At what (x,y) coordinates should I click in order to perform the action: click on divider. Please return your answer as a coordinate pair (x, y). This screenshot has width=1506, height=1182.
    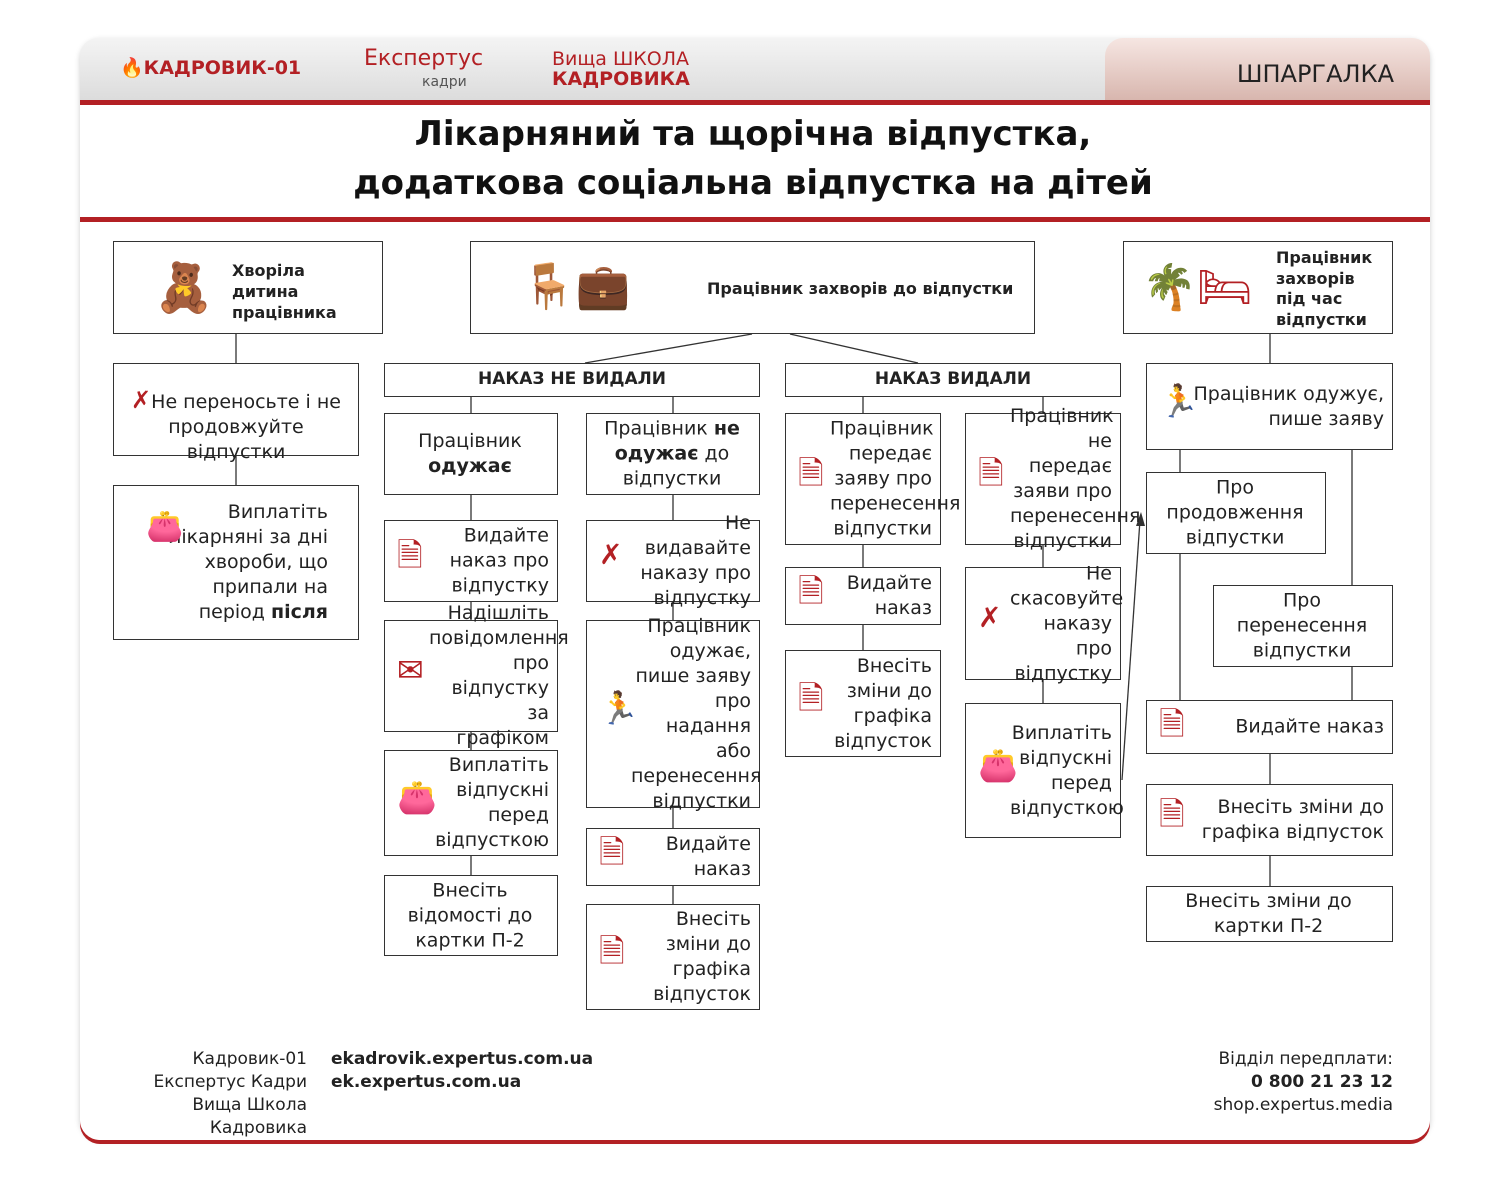
    Looking at the image, I should click on (755, 219).